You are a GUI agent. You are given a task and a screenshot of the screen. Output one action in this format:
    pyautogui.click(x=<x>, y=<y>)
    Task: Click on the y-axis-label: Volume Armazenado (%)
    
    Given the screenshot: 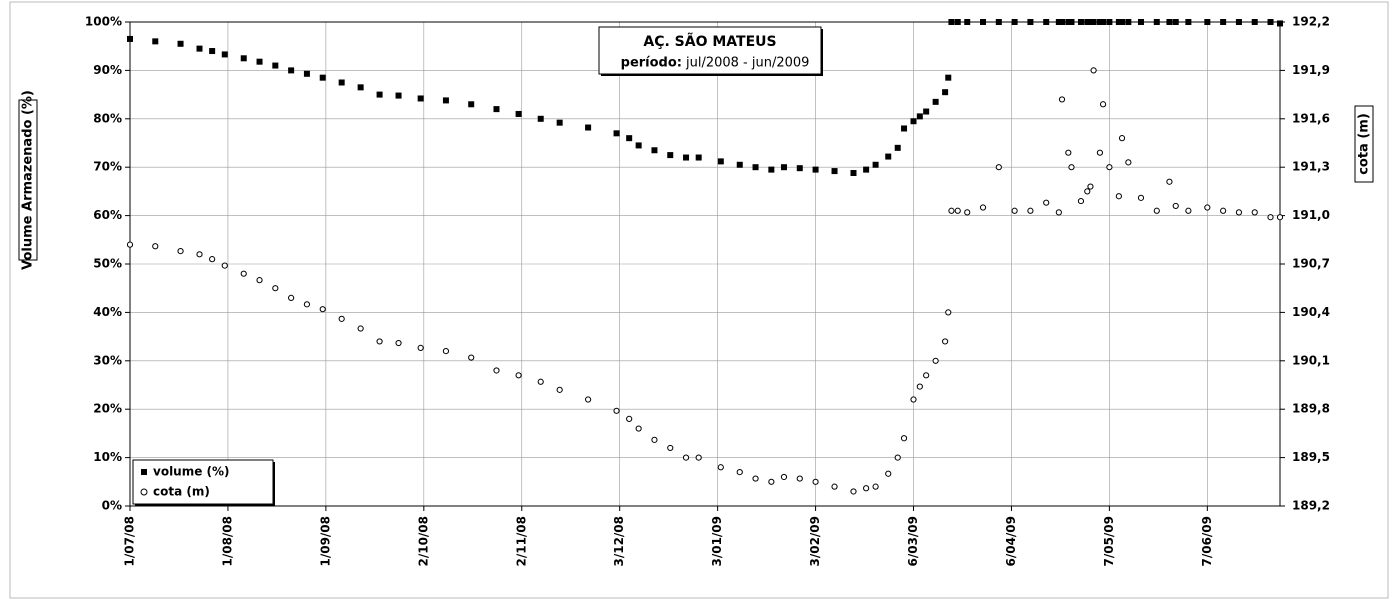 What is the action you would take?
    pyautogui.click(x=28, y=180)
    